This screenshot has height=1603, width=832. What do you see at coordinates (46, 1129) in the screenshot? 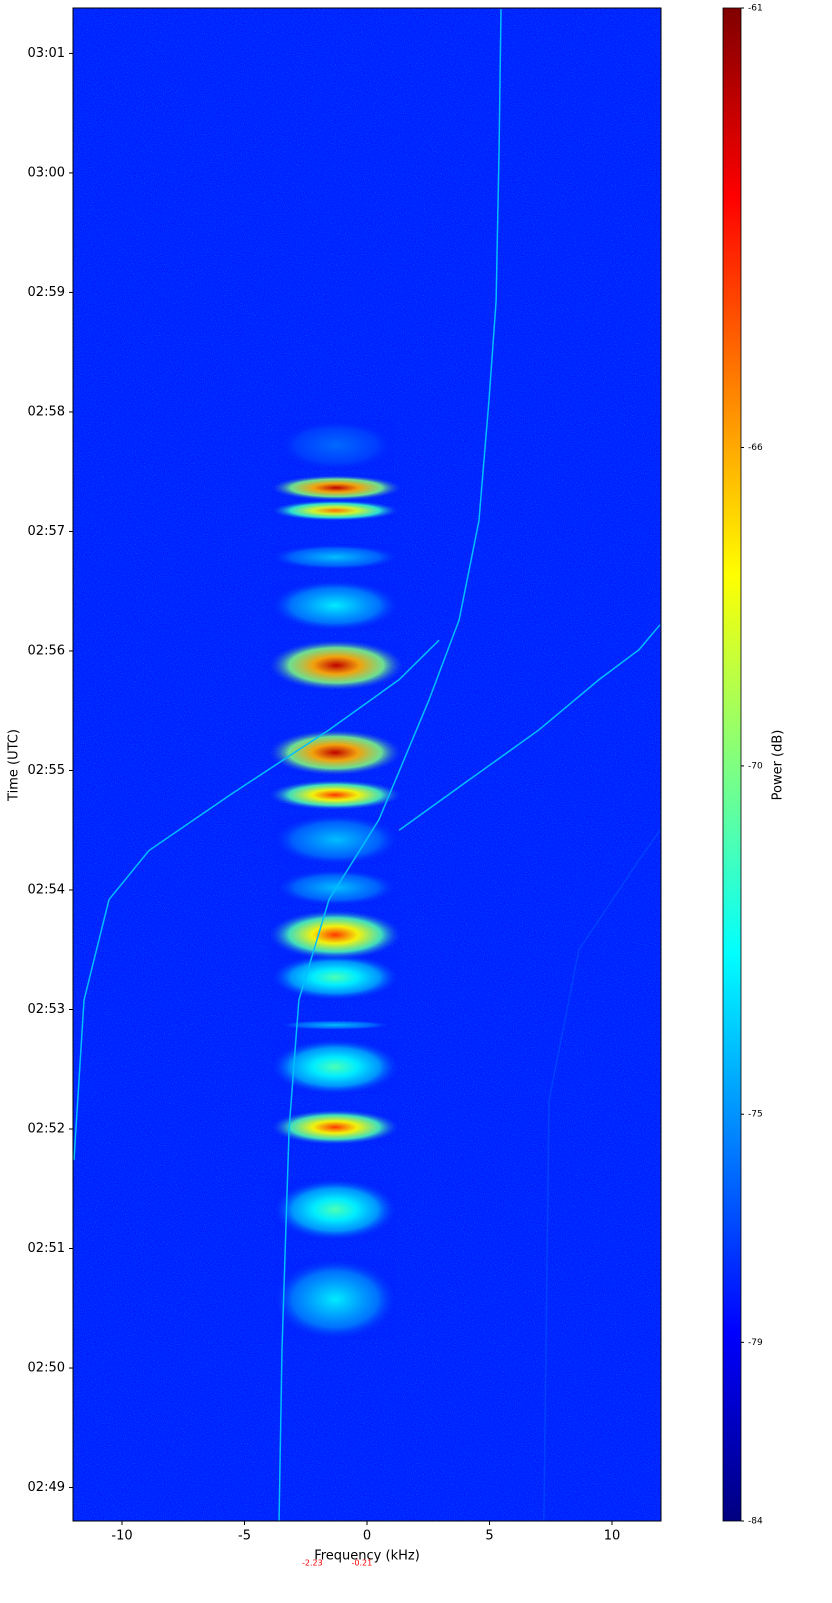
I see `y-tick-label: 02:52` at bounding box center [46, 1129].